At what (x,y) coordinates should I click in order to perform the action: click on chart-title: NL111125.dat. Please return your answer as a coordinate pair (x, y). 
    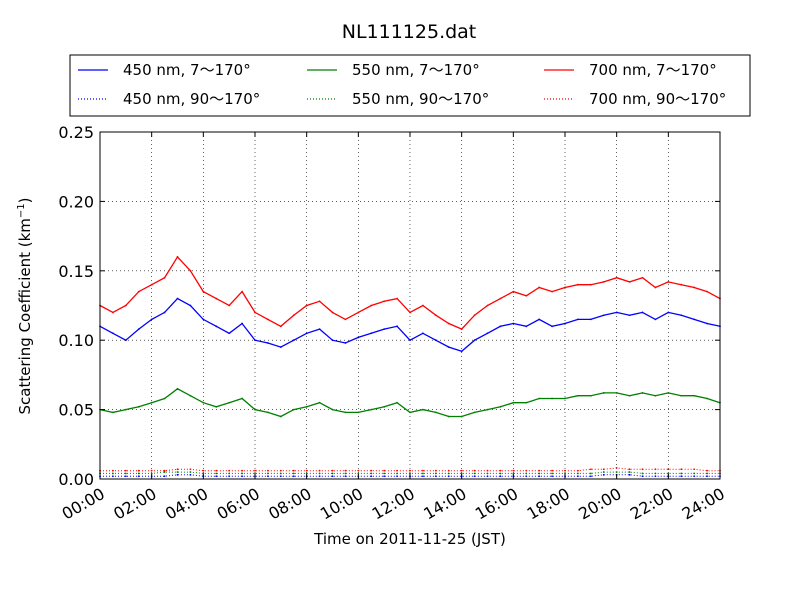
    Looking at the image, I should click on (409, 32).